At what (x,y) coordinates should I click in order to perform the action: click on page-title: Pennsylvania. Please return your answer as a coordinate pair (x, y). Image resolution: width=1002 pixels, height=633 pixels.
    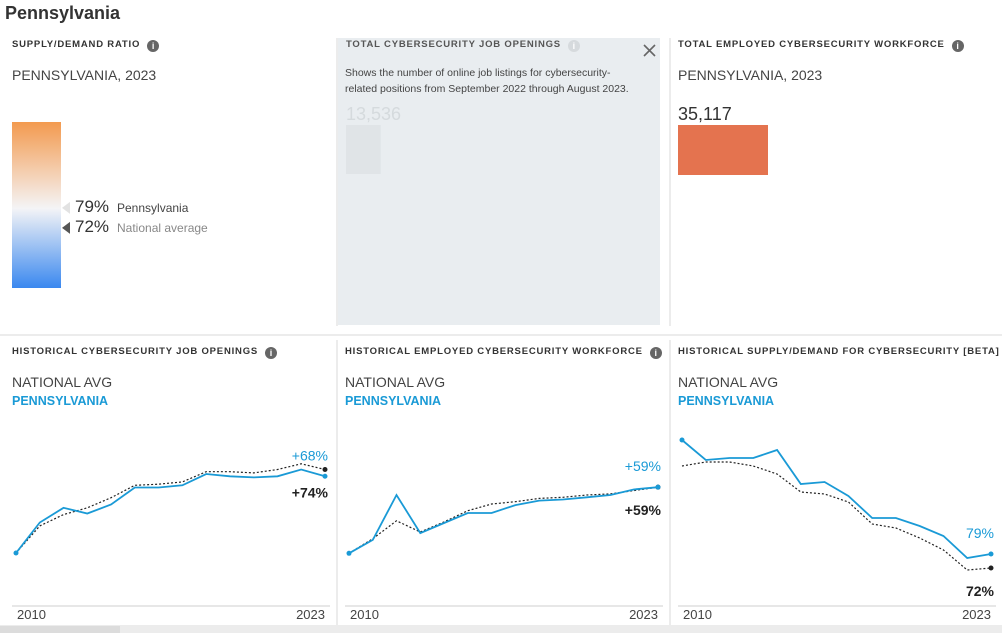
    Looking at the image, I should click on (63, 13).